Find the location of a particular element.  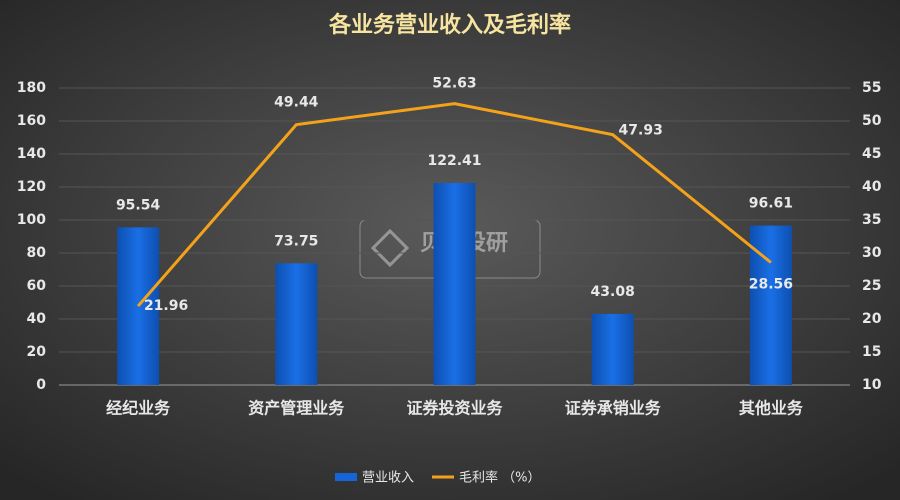

bar-value-label: 43.08 is located at coordinates (613, 292).